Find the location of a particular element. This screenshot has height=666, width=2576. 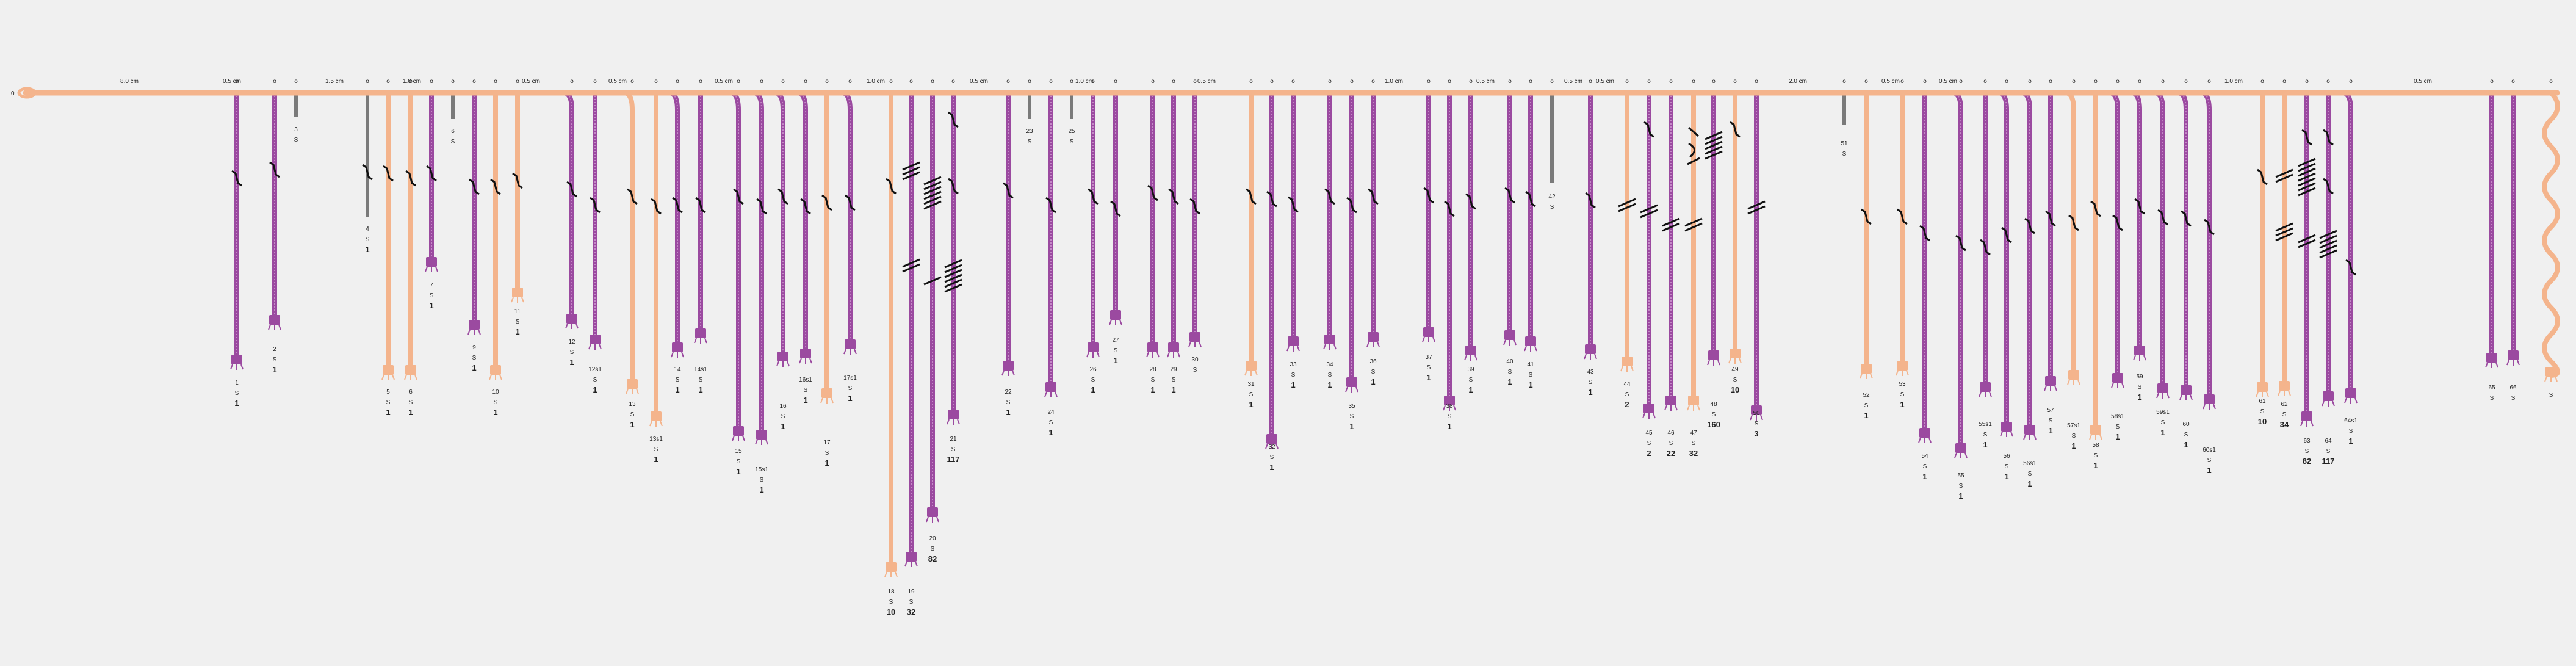

long-knot is located at coordinates (1627, 205).